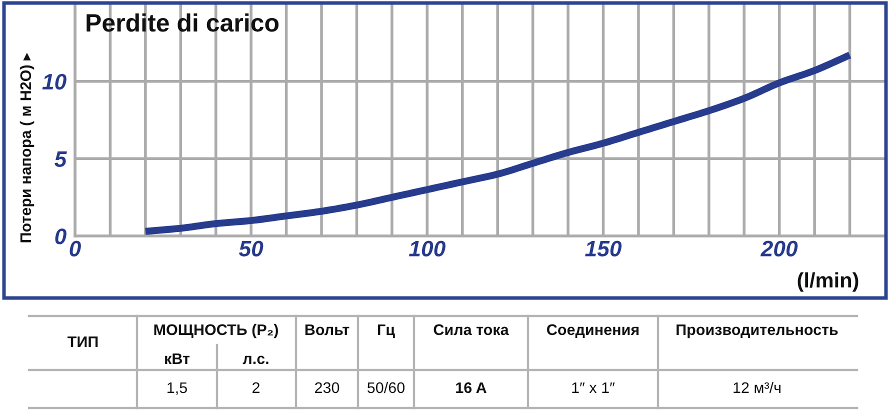 Image resolution: width=892 pixels, height=413 pixels. What do you see at coordinates (216, 331) in the screenshot?
I see `text: МОЩНОСТЬ (P₂)` at bounding box center [216, 331].